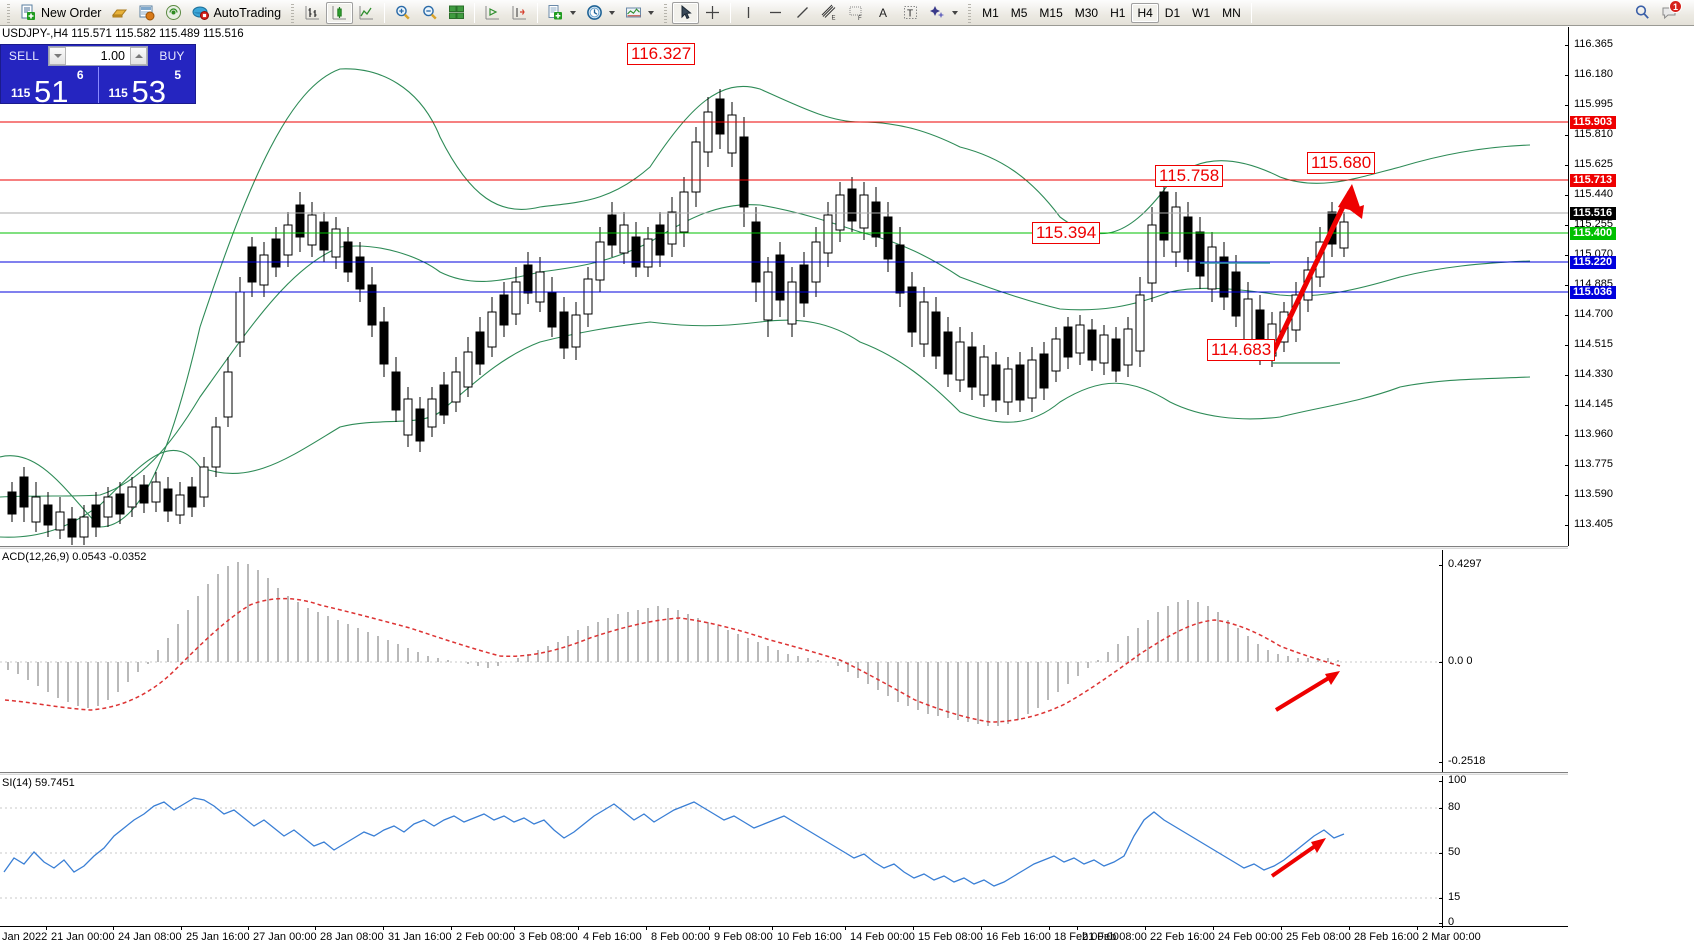  Describe the element at coordinates (829, 13) in the screenshot. I see `fibo-button: E` at that location.